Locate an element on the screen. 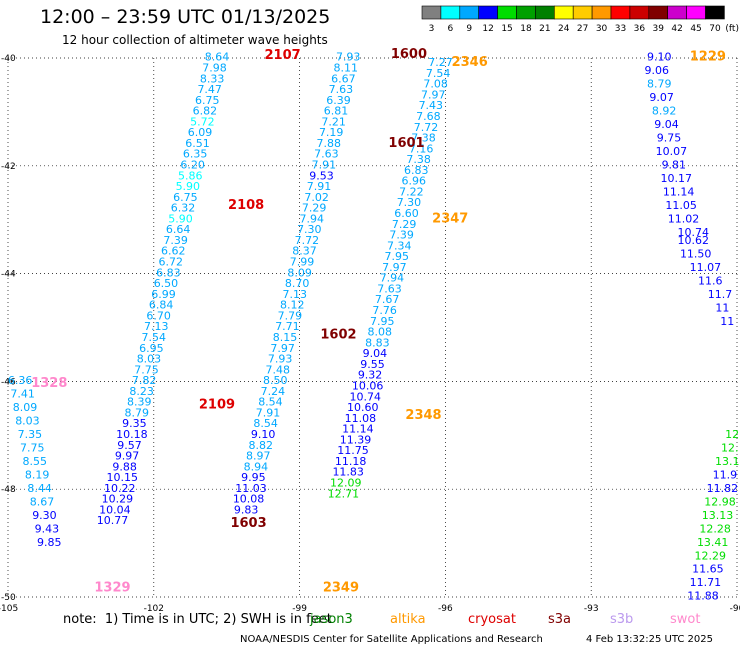  wave-height-value: 9.32 is located at coordinates (370, 375).